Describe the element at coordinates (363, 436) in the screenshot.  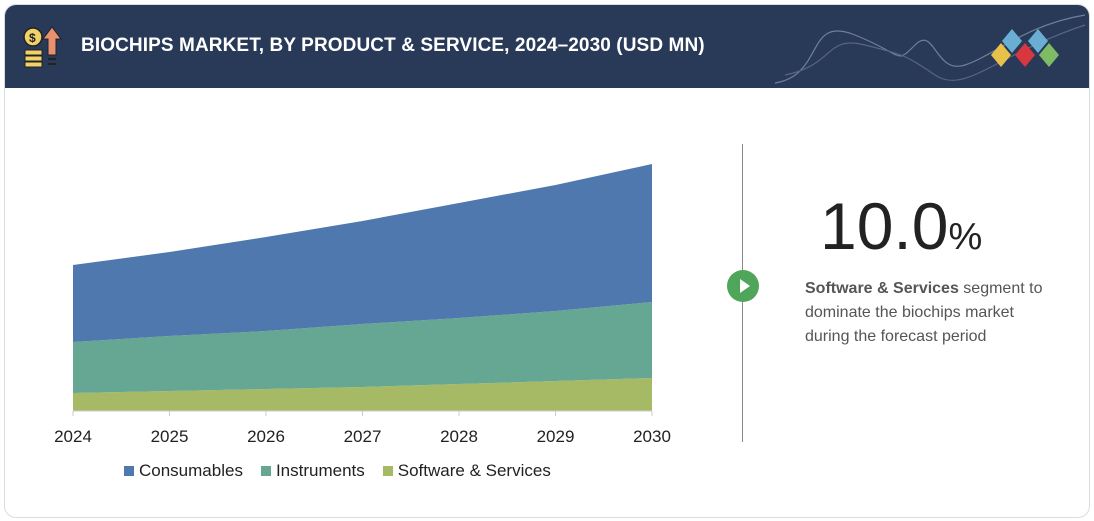
I see `x-tick-label: 2027` at that location.